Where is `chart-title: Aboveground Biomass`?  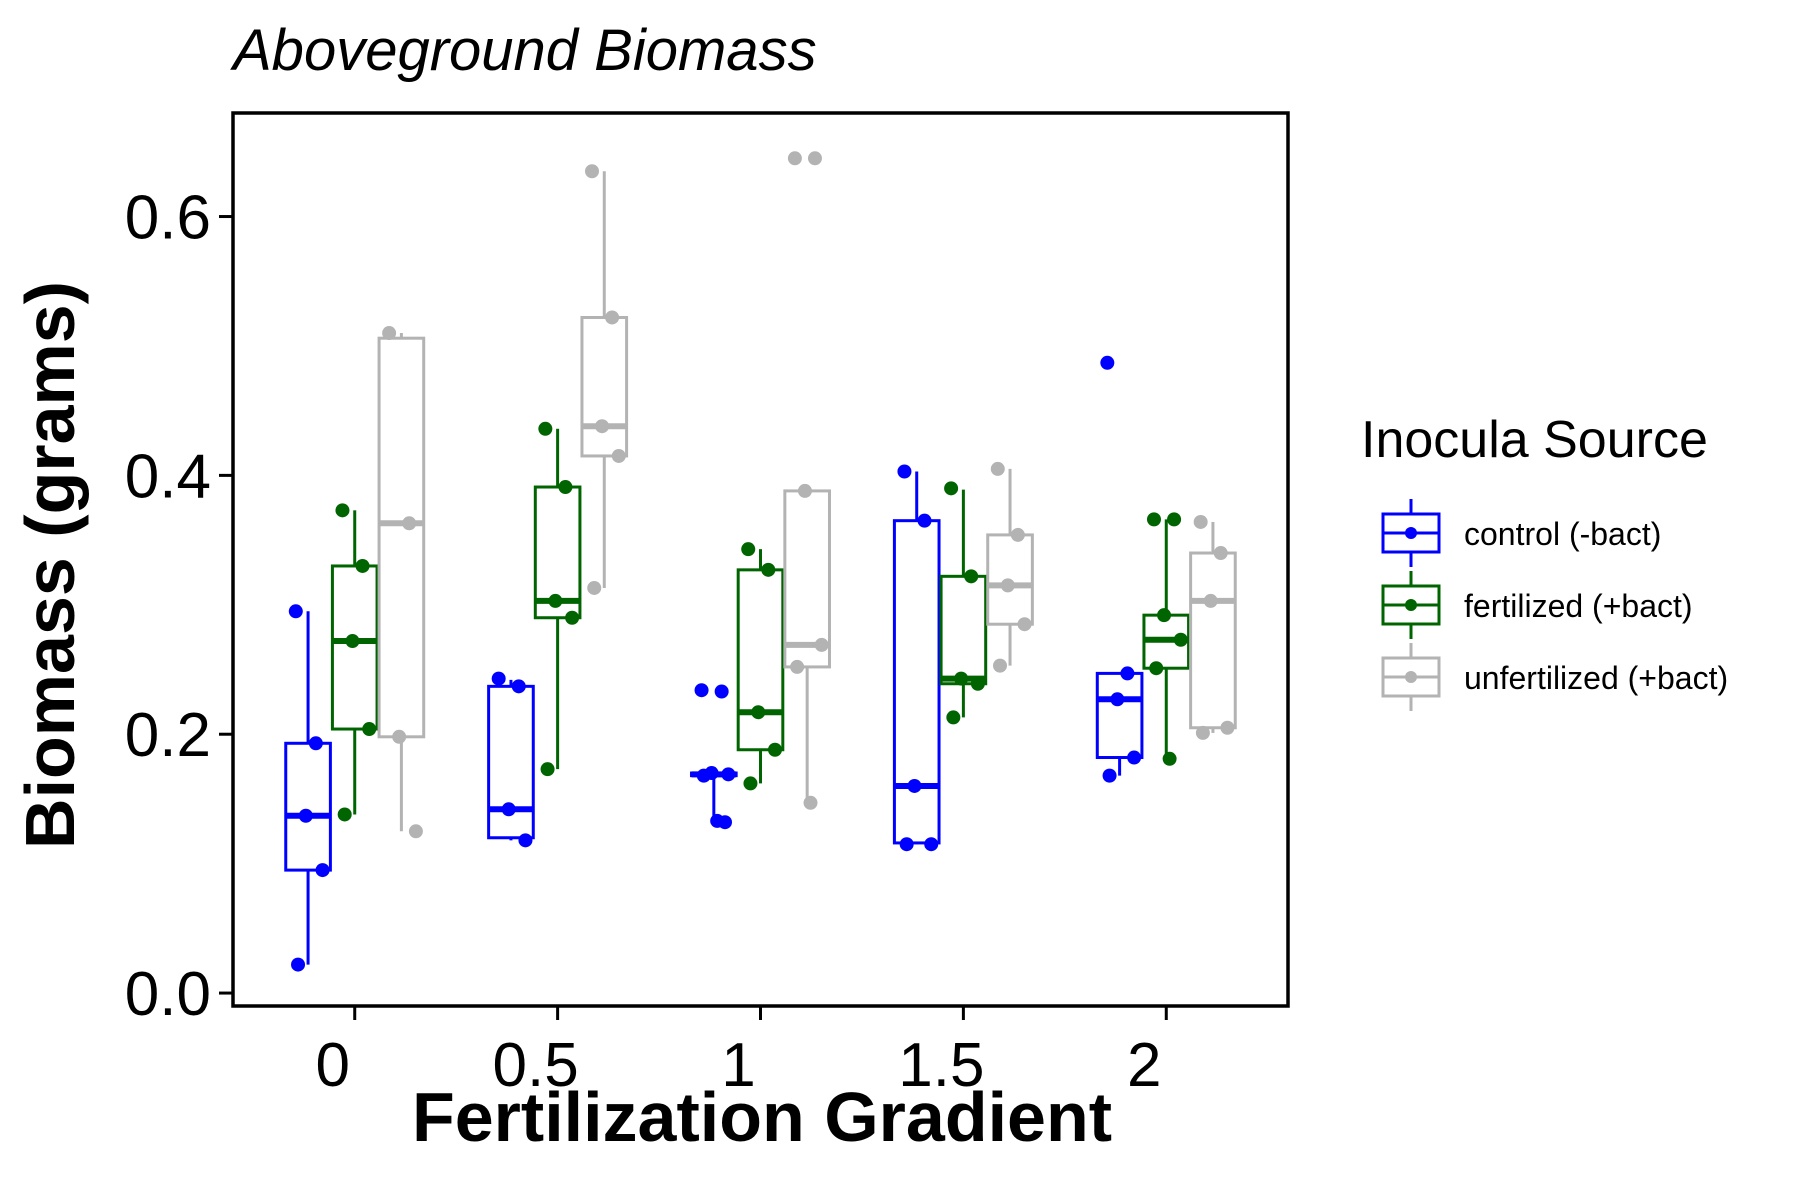 chart-title: Aboveground Biomass is located at coordinates (523, 50).